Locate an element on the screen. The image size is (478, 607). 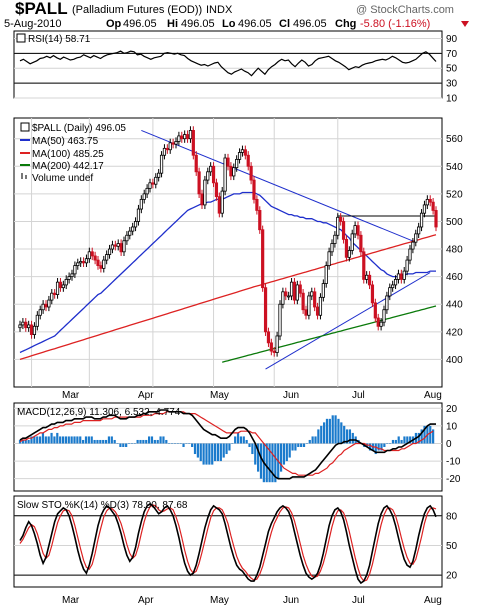
rsi-tick-label: 90 is located at coordinates (452, 39).